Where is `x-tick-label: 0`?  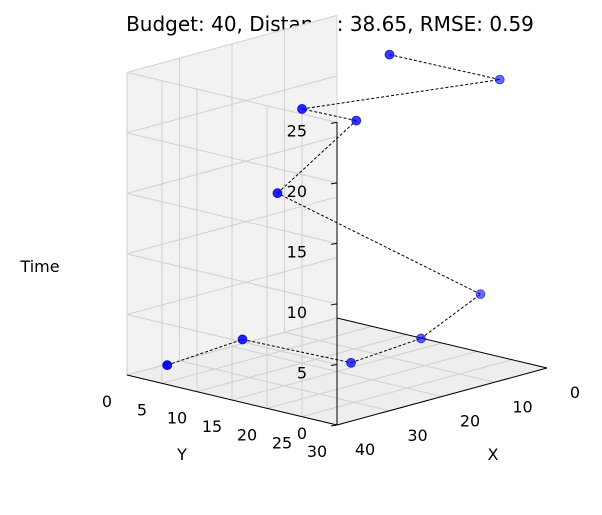 x-tick-label: 0 is located at coordinates (575, 392).